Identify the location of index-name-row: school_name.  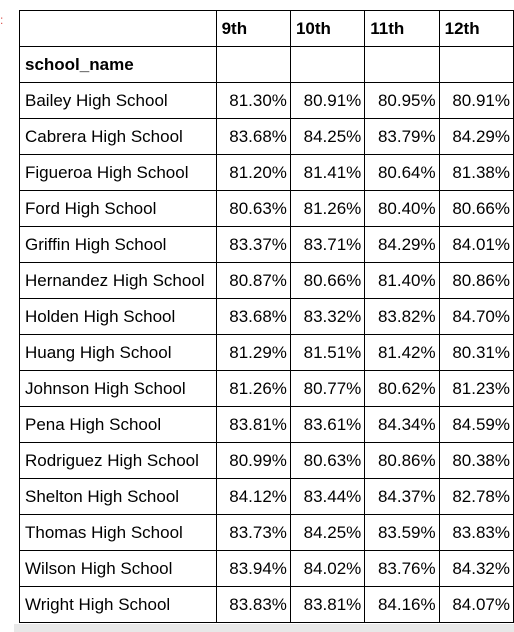
(266, 64).